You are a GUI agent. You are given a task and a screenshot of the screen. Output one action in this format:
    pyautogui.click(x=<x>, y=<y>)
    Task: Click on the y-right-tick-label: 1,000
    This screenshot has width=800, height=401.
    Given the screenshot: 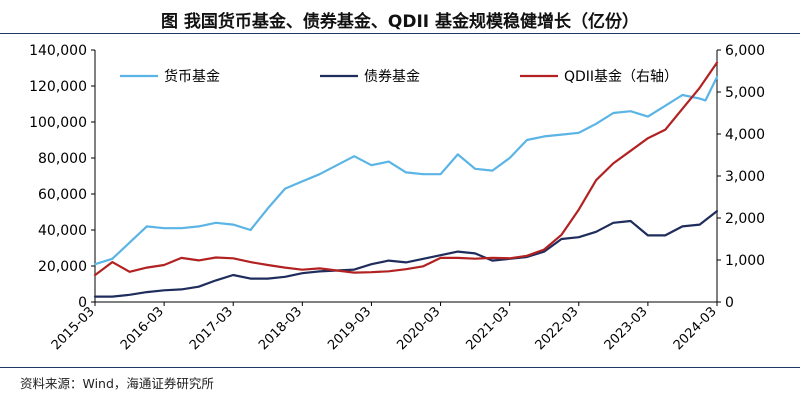 What is the action you would take?
    pyautogui.click(x=745, y=261)
    